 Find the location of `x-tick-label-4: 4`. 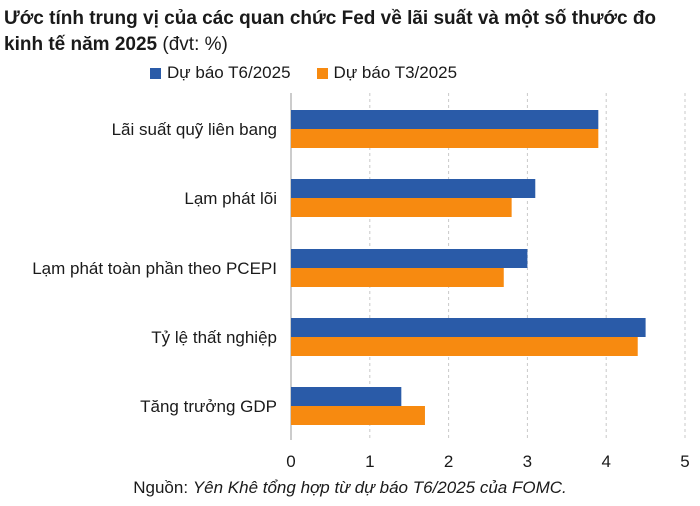

x-tick-label-4: 4 is located at coordinates (605, 461).